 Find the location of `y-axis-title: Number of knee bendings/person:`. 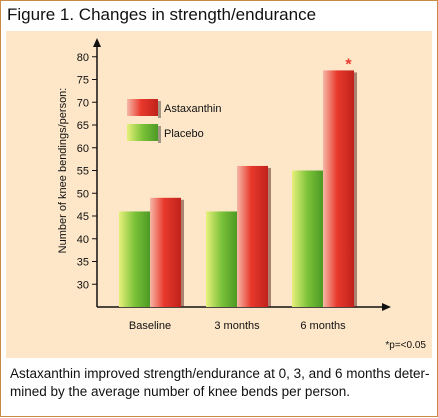

y-axis-title: Number of knee bendings/person: is located at coordinates (63, 171).